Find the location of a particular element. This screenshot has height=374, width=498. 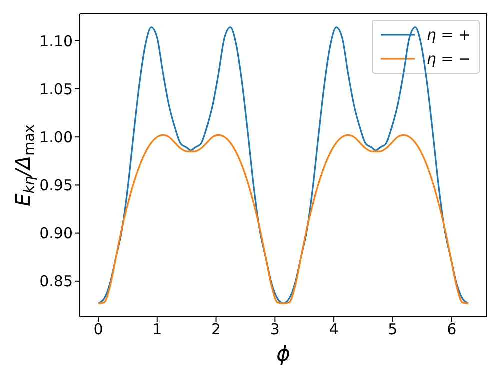

y-tick-label: 0.85 is located at coordinates (56, 281).